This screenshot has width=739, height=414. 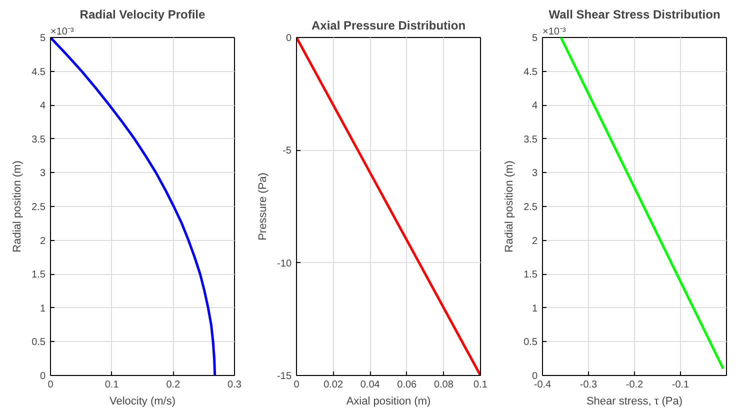 I want to click on x-tick-label: 0.2, so click(x=173, y=385).